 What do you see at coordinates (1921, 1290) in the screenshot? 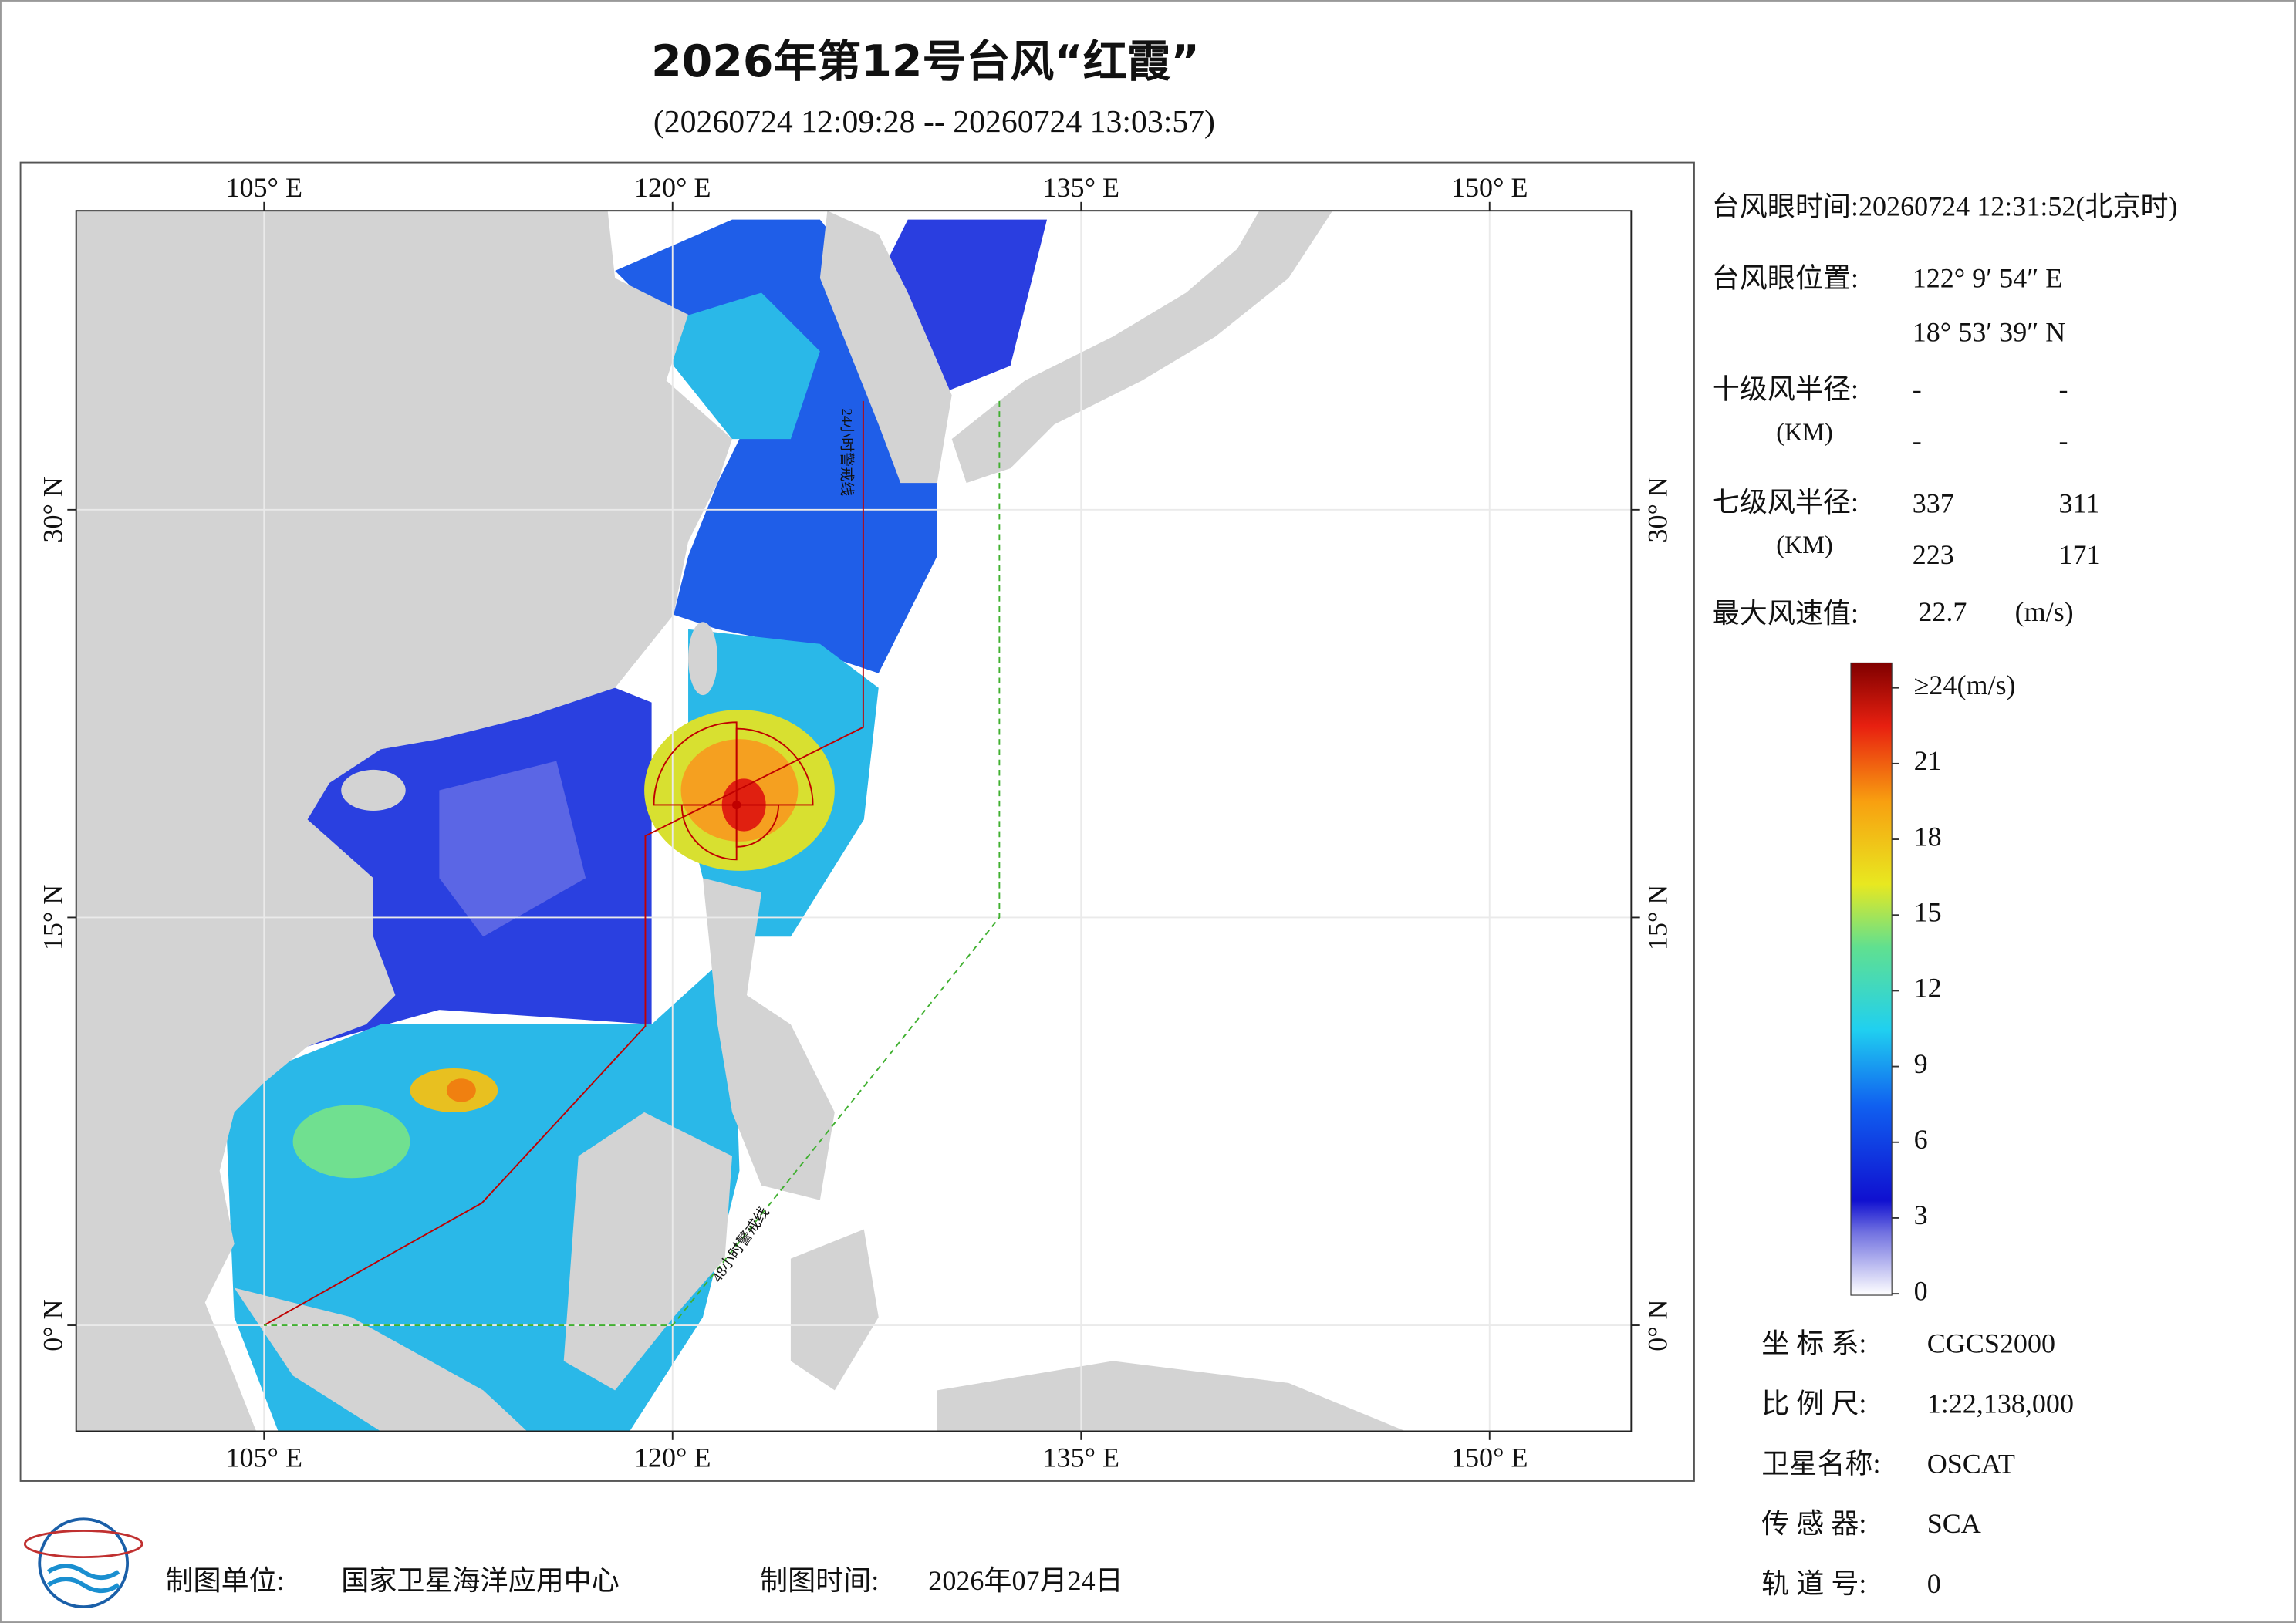
I see `colorbar-label: 0` at bounding box center [1921, 1290].